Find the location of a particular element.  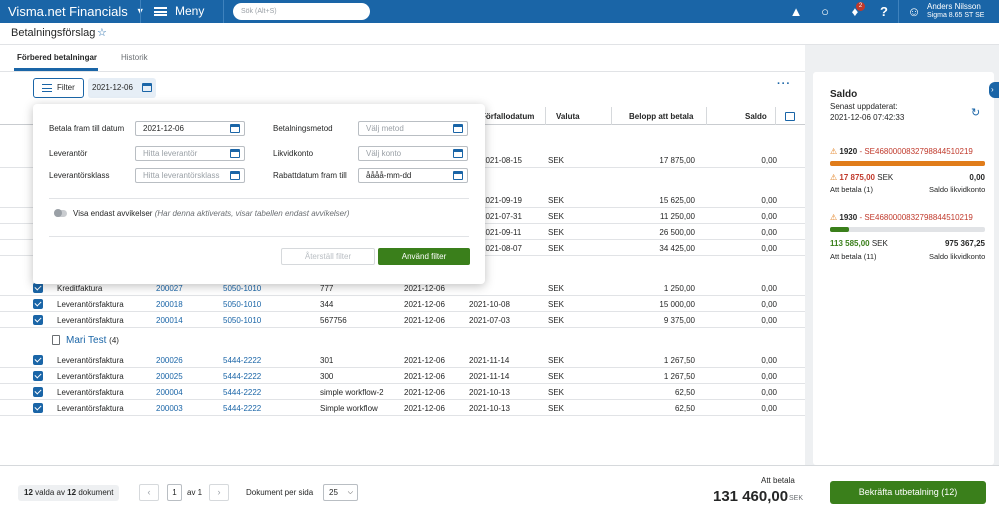

confirm-payment-button: Bekräfta utbetalning (12) is located at coordinates (908, 492).